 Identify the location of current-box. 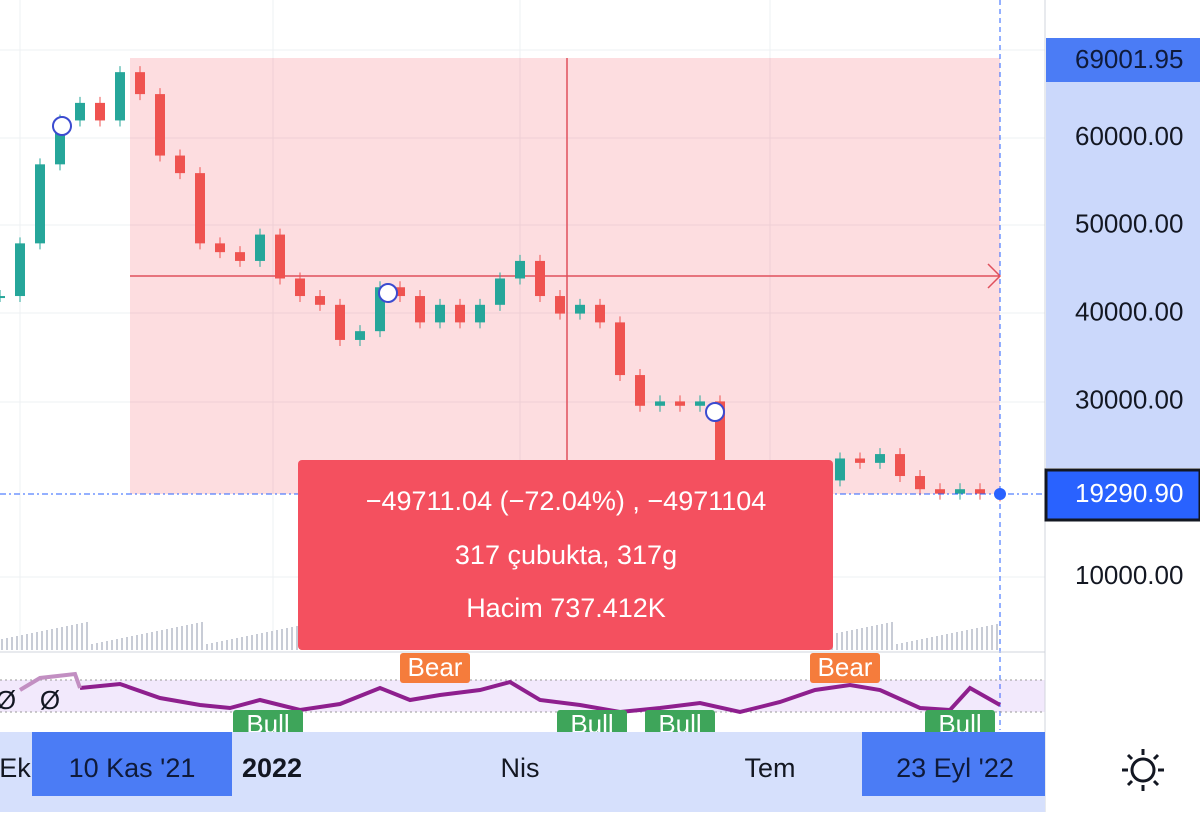
(1122, 495).